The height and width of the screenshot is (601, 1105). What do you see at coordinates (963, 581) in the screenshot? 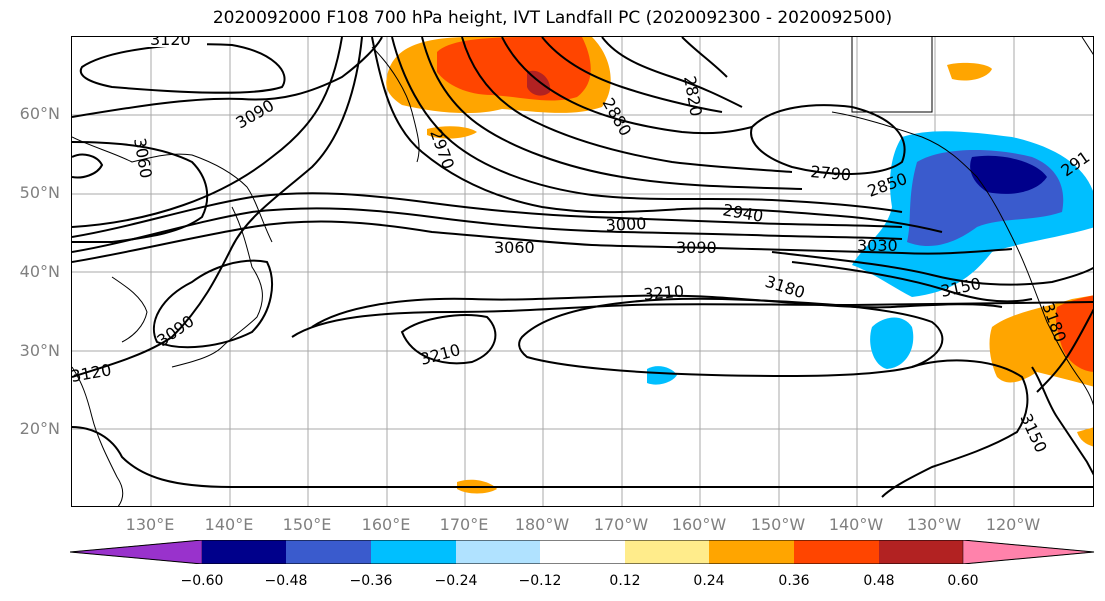
I see `colorbar-tick: 0.60` at bounding box center [963, 581].